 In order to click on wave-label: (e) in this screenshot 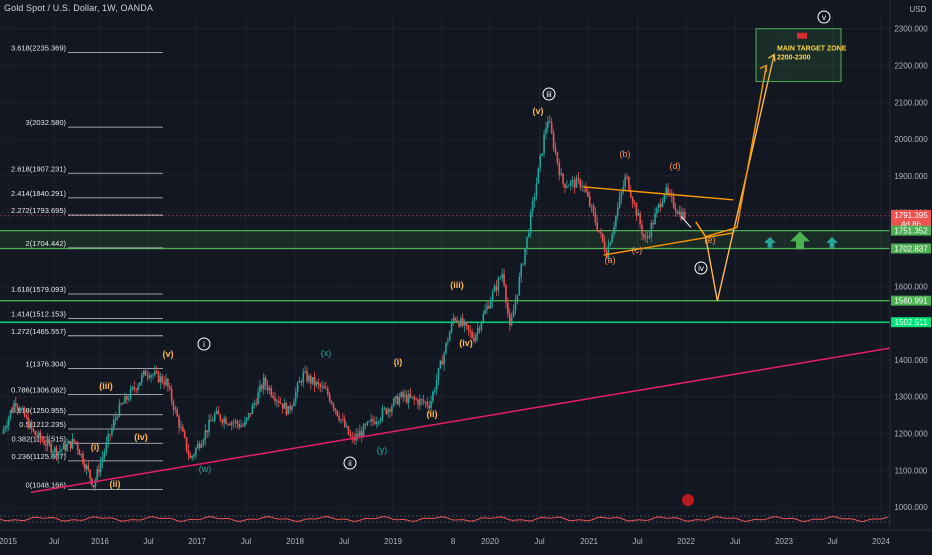, I will do `click(710, 240)`.